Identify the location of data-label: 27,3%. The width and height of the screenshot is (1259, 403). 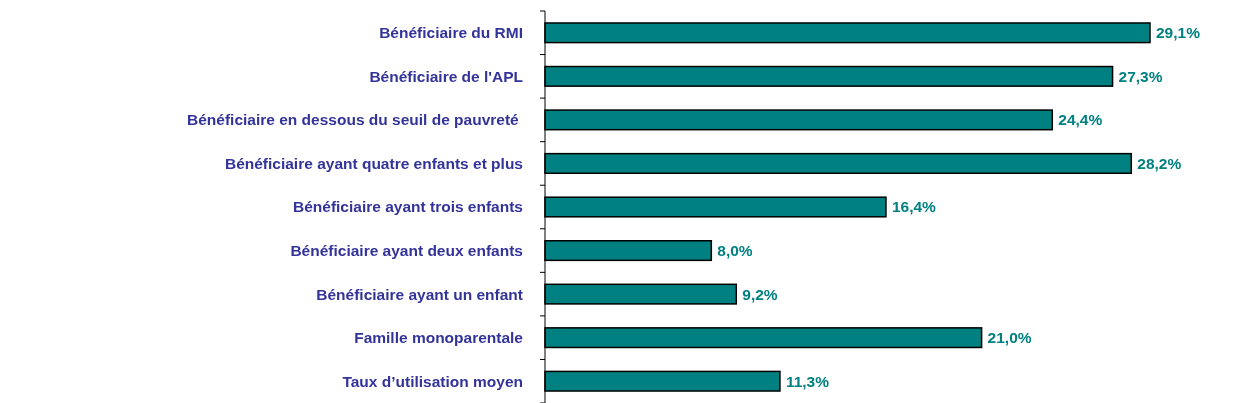
(1140, 76).